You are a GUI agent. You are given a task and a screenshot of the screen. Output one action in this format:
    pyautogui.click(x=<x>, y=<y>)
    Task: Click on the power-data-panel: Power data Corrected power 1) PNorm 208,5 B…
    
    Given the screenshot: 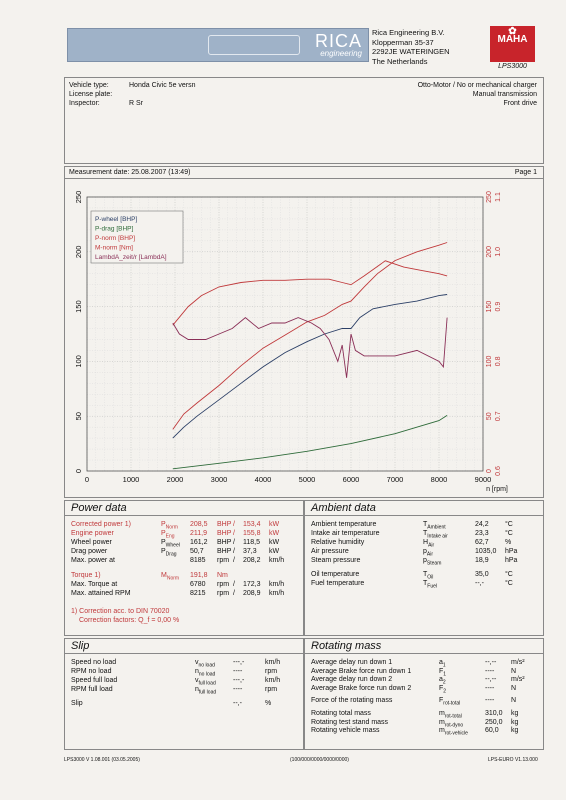 What is the action you would take?
    pyautogui.click(x=184, y=568)
    